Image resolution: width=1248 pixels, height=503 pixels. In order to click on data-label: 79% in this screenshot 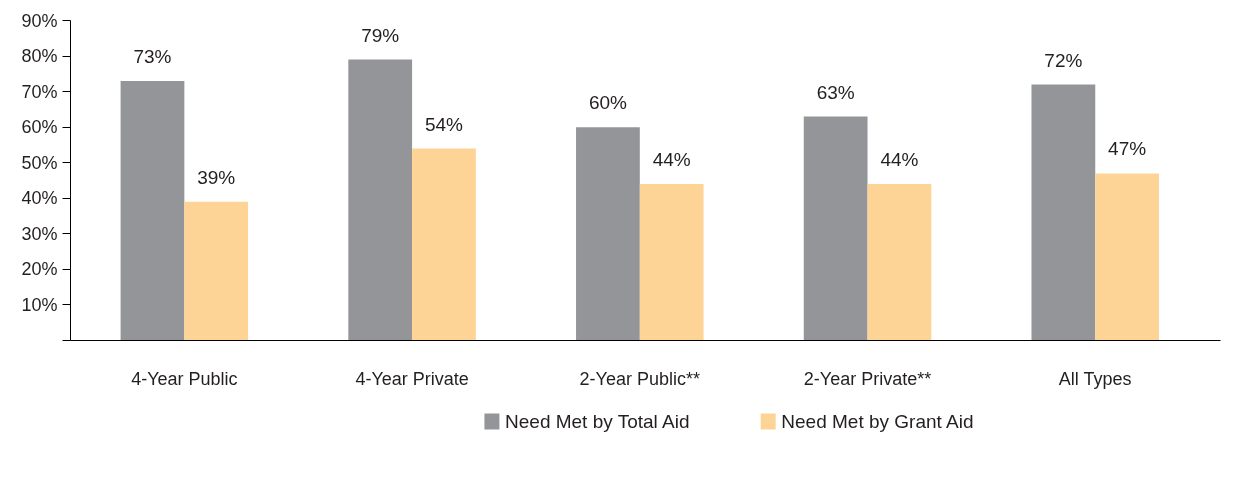, I will do `click(380, 35)`.